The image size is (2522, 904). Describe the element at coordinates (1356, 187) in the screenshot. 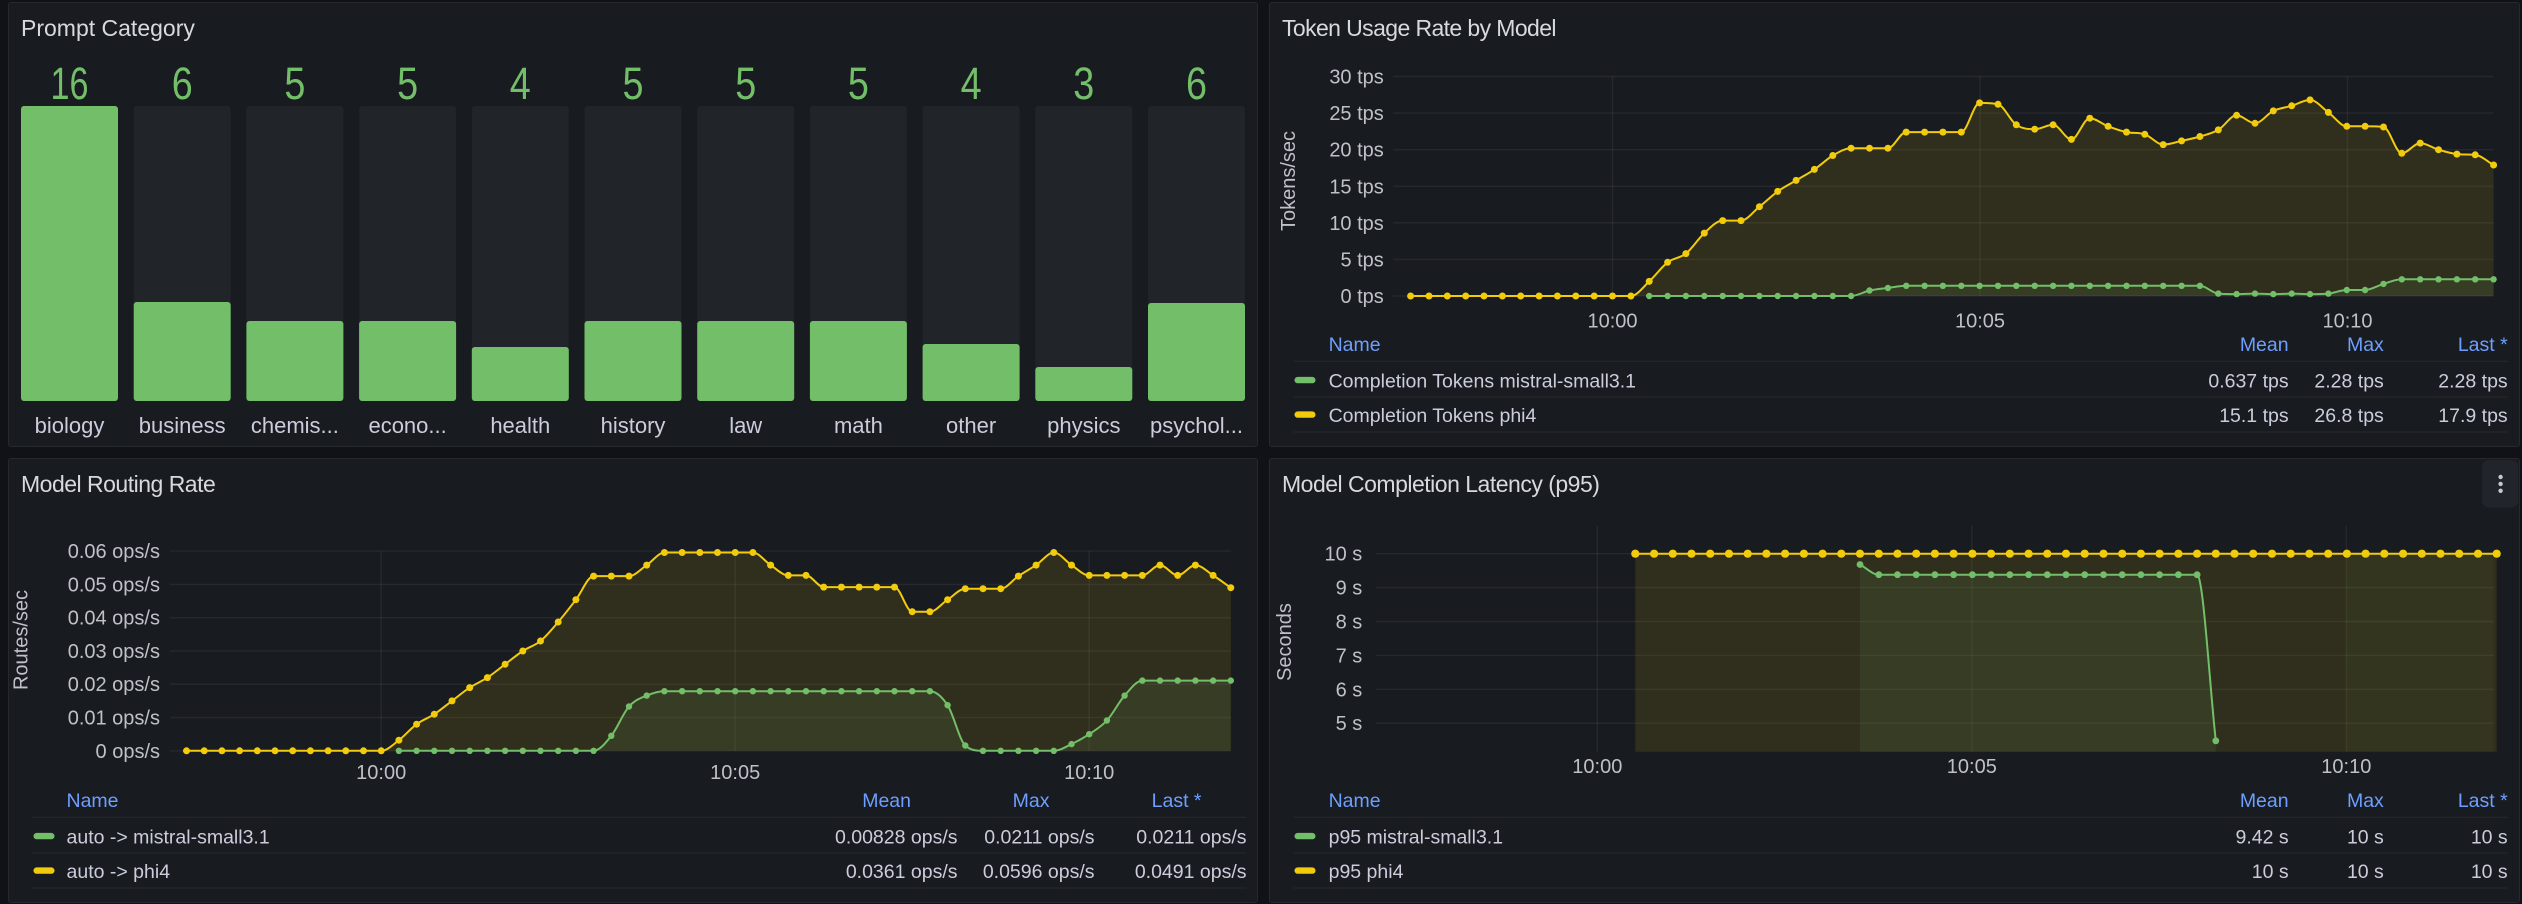

I see `svg-text: 15 tps` at that location.